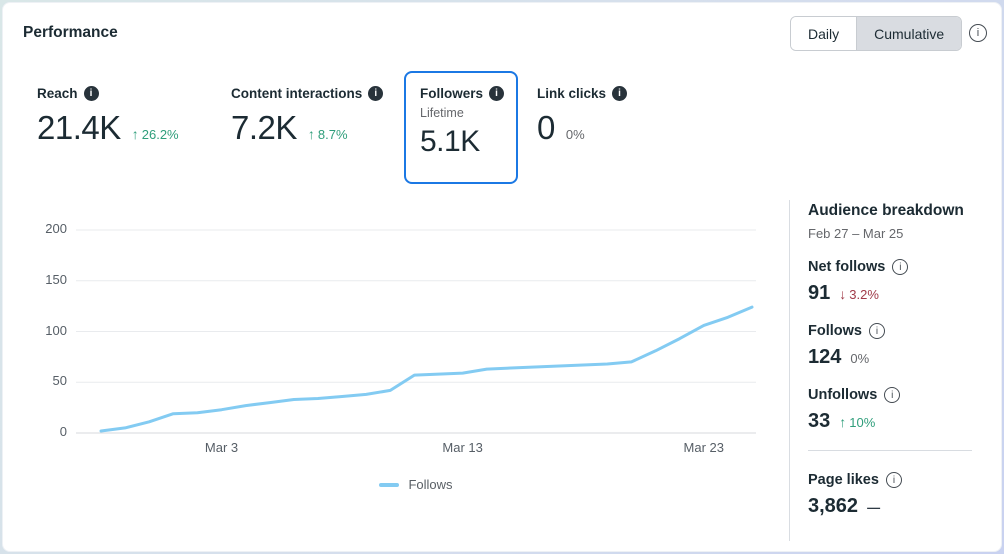 The width and height of the screenshot is (1004, 554). Describe the element at coordinates (332, 134) in the screenshot. I see `metric-change-value: 8.7%` at that location.